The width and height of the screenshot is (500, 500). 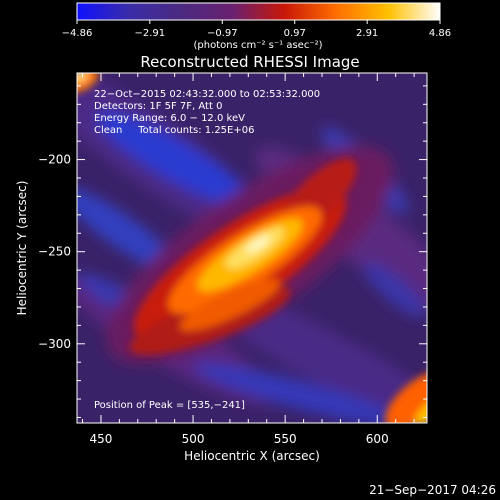 What do you see at coordinates (54, 252) in the screenshot?
I see `y-tick-label: −250` at bounding box center [54, 252].